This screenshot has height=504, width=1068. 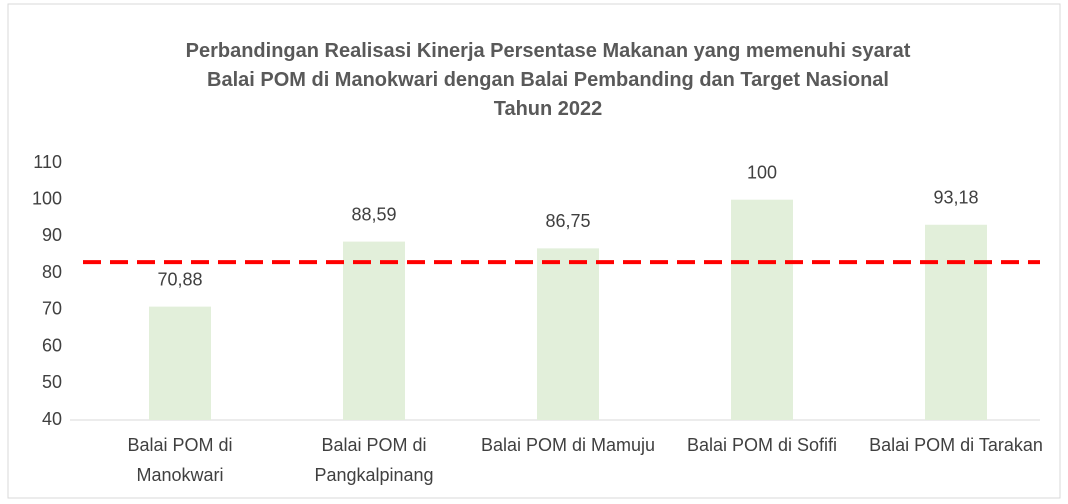 I want to click on x-tick-label: Balai POM di Tarakan, so click(x=956, y=445).